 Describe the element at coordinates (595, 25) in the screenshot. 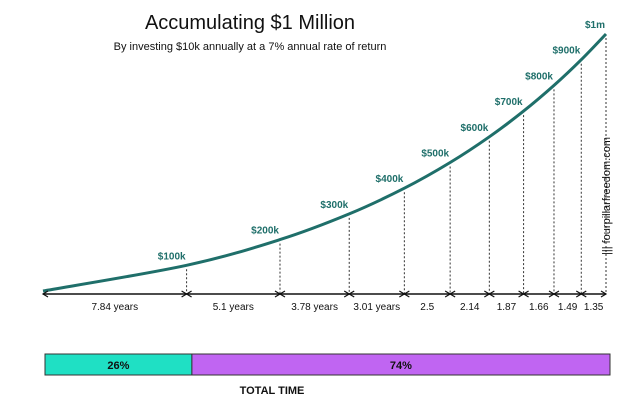

I see `milestone-label: $1m` at that location.